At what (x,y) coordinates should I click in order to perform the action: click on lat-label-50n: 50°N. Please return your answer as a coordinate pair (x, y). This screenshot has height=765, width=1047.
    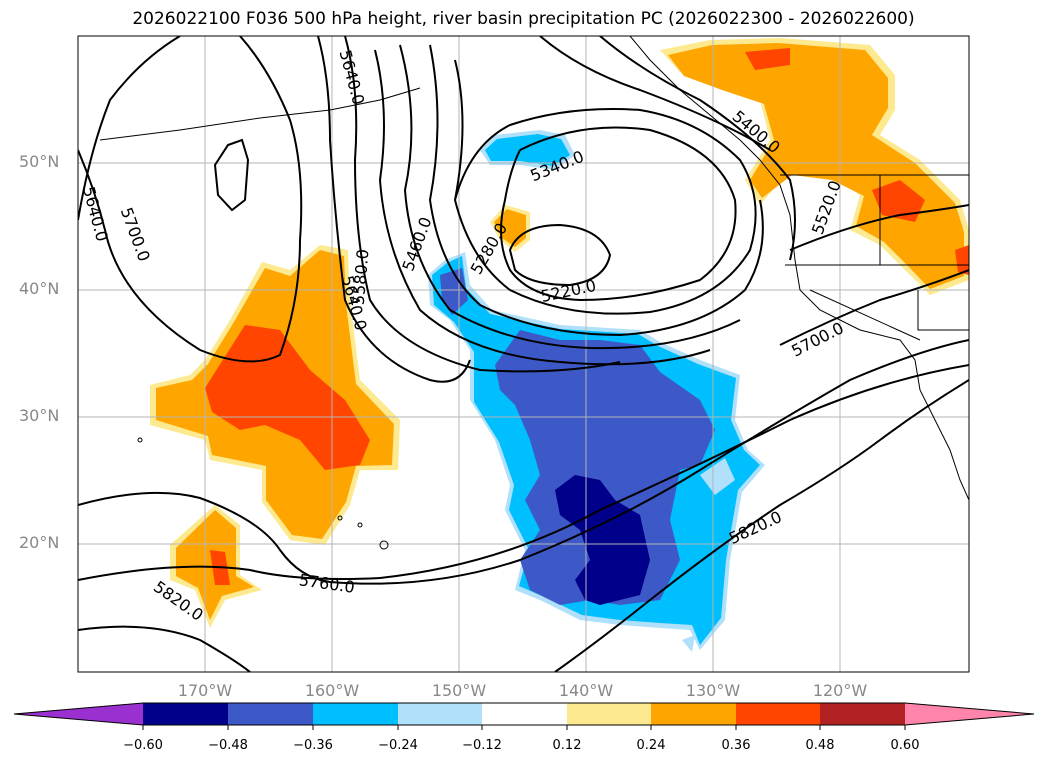
    Looking at the image, I should click on (39, 161).